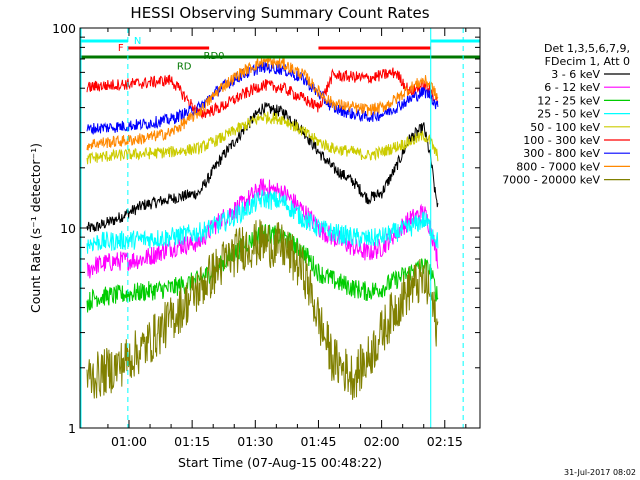 The image size is (640, 480). I want to click on legend-entry-label: 7000 - 20000 keV, so click(551, 180).